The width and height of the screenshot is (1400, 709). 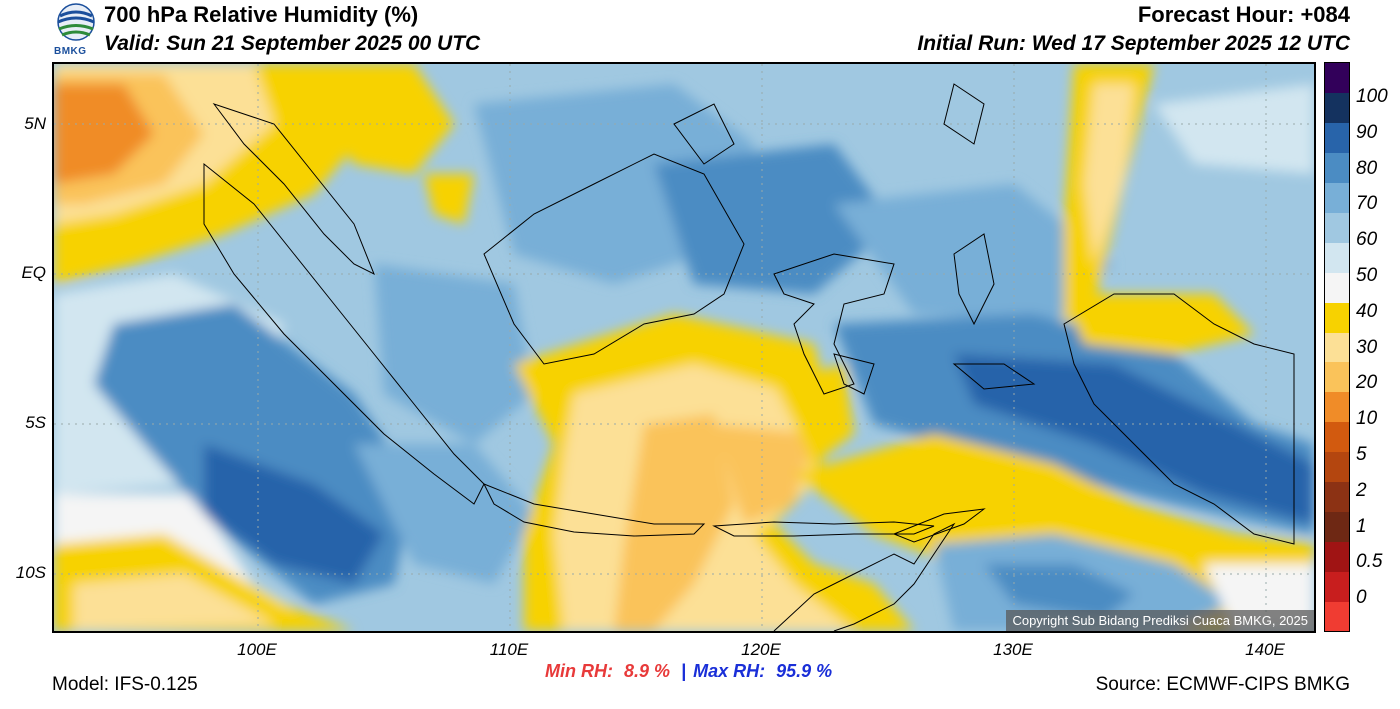 What do you see at coordinates (509, 649) in the screenshot?
I see `lon-label-110e: 110E` at bounding box center [509, 649].